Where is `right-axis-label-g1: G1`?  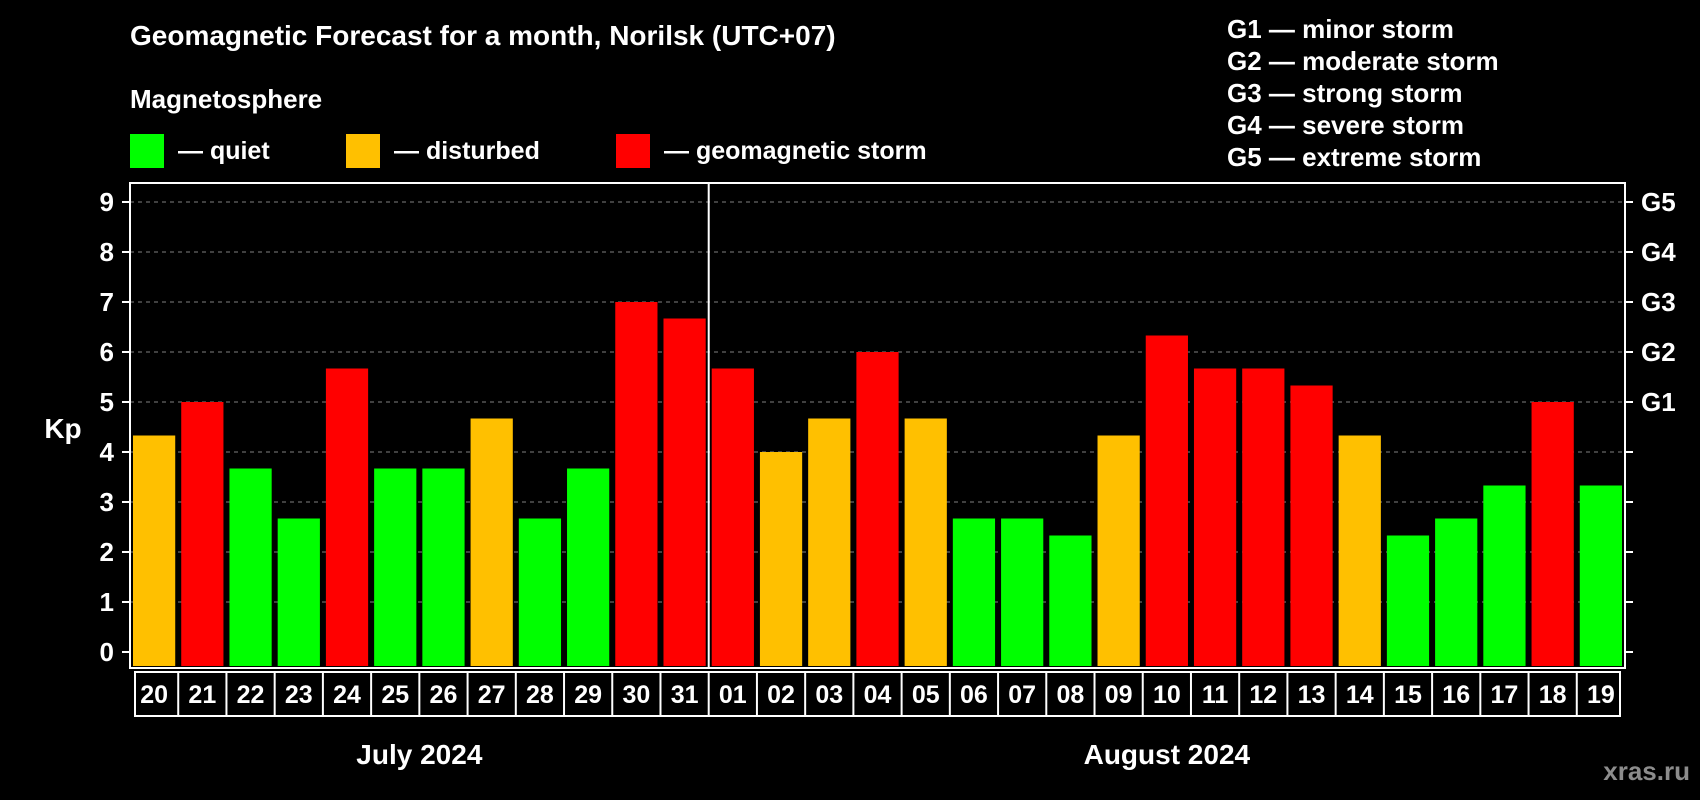 right-axis-label-g1: G1 is located at coordinates (1658, 402).